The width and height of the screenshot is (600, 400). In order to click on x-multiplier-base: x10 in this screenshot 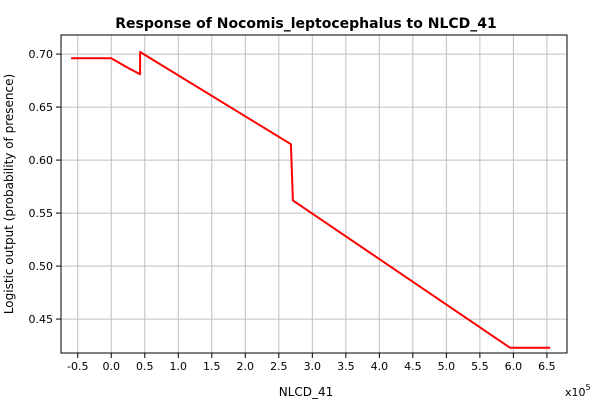, I will do `click(575, 392)`.